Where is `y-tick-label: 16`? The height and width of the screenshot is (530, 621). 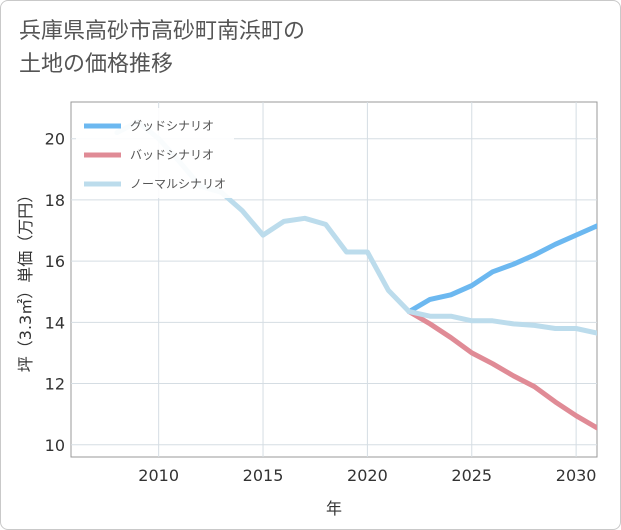 y-tick-label: 16 is located at coordinates (55, 261).